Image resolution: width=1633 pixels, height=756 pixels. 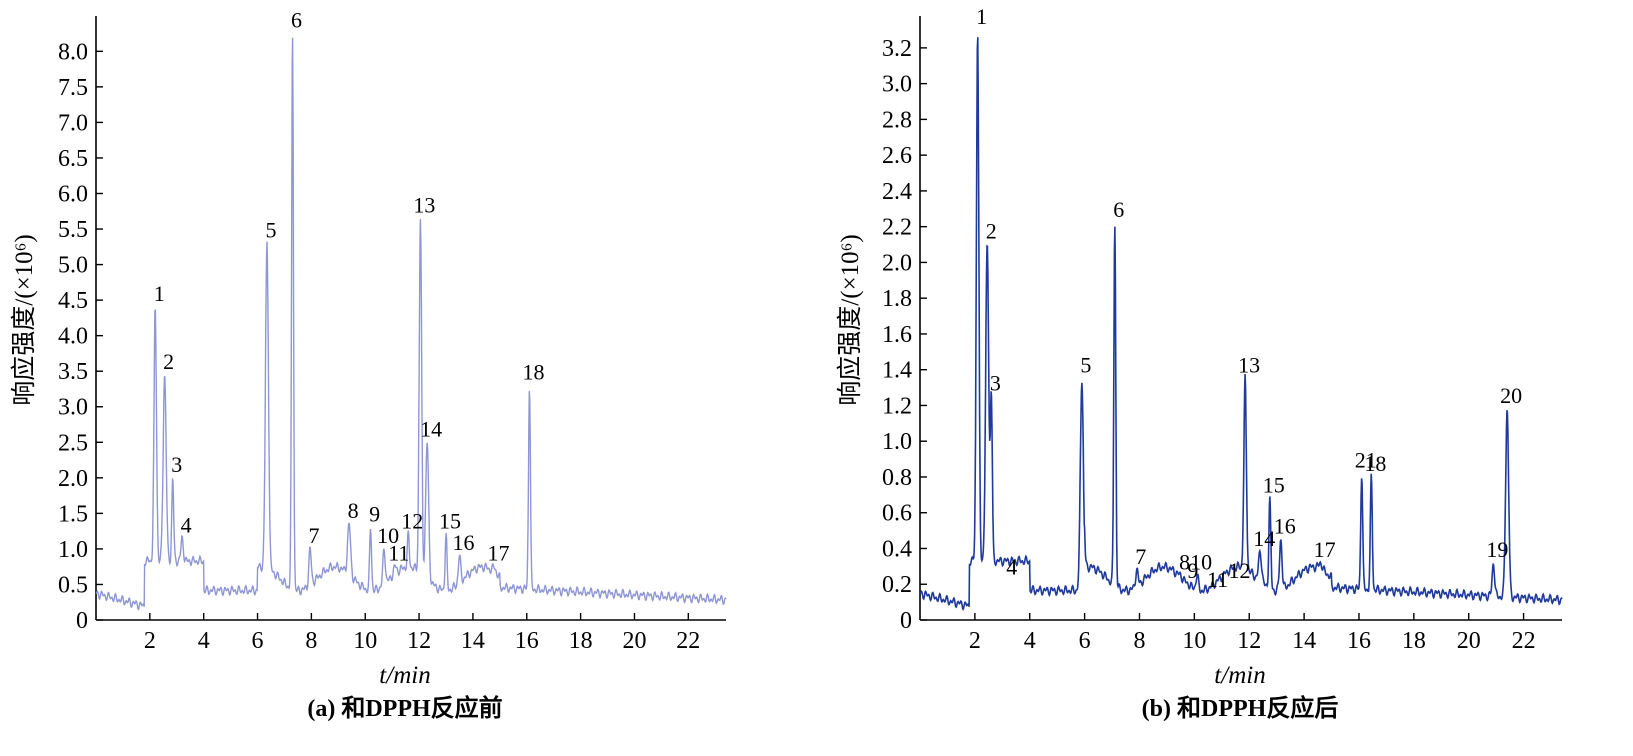 I want to click on y-tick-label: 6.5, so click(x=73, y=159).